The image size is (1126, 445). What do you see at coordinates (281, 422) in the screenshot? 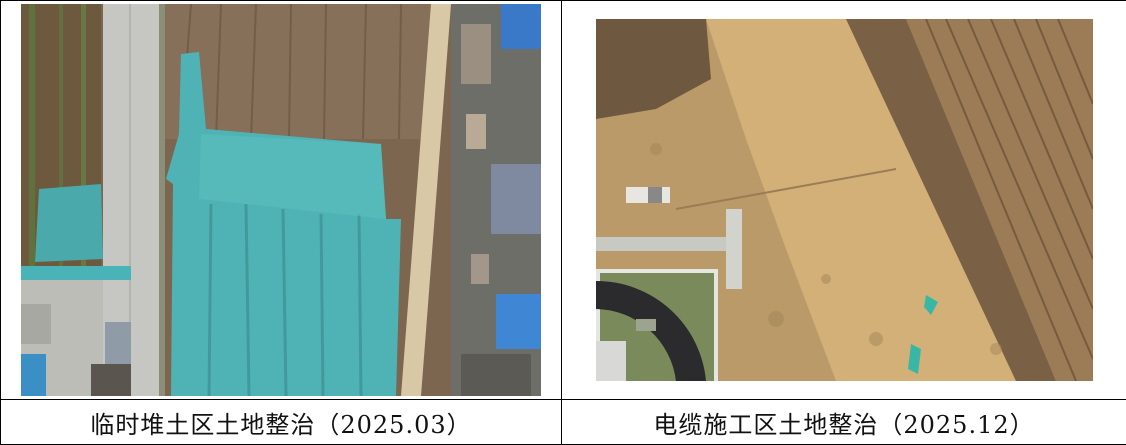
I see `left-photo-caption: 临时堆土区土地整治（2025.03）` at bounding box center [281, 422].